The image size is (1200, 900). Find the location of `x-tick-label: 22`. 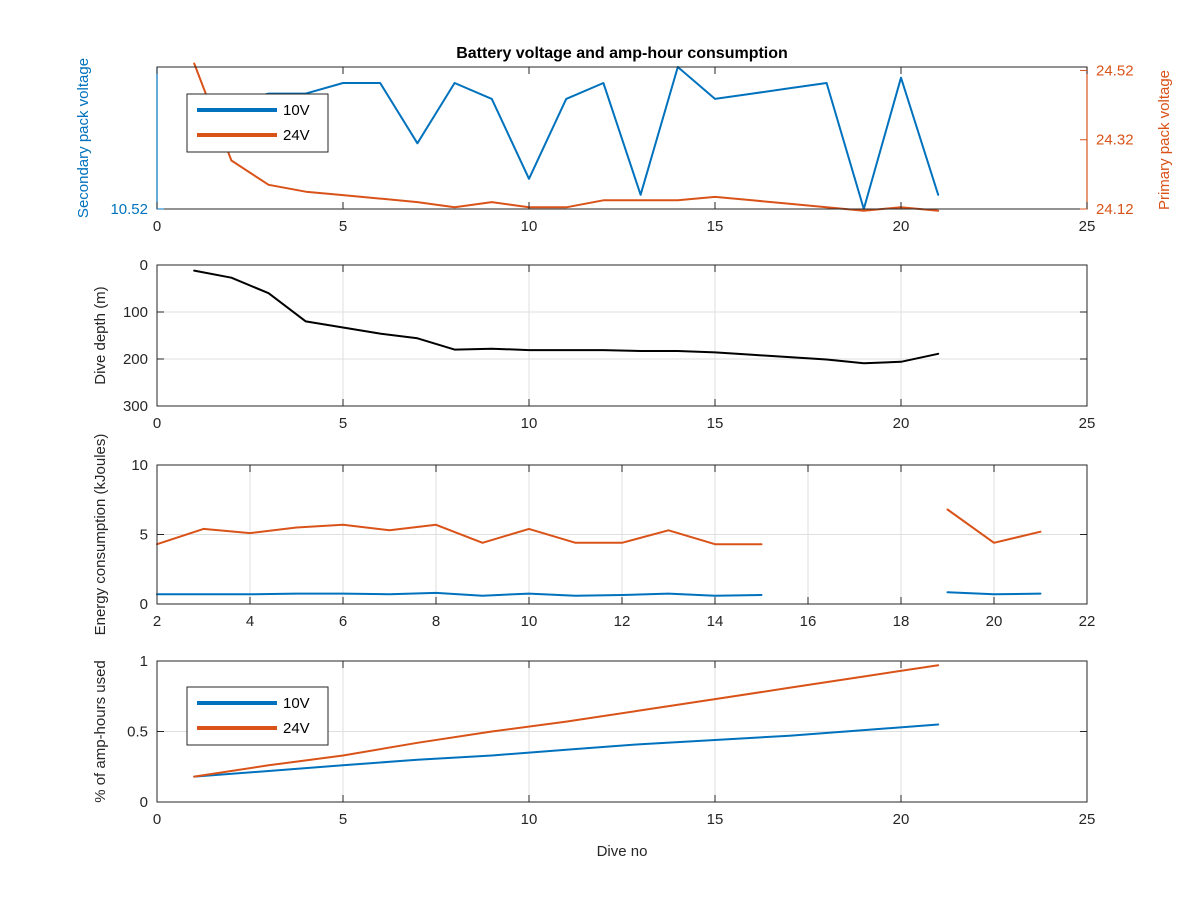

x-tick-label: 22 is located at coordinates (1087, 621).